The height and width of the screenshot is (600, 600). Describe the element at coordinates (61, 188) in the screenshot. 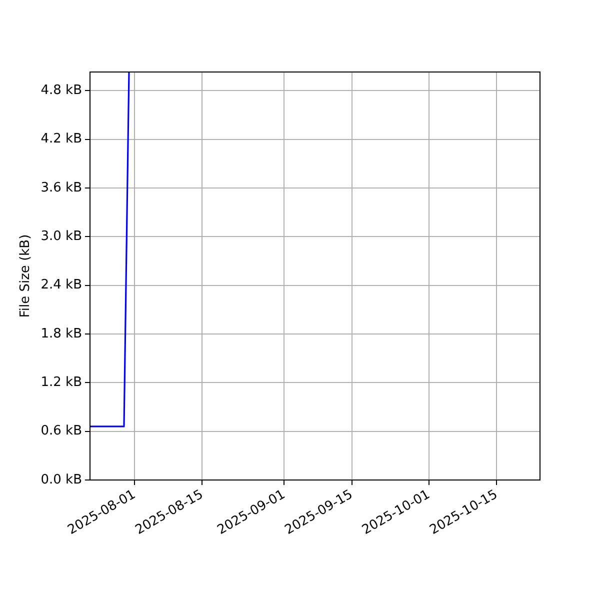

I see `y-tick-label: 3.6 kB` at that location.